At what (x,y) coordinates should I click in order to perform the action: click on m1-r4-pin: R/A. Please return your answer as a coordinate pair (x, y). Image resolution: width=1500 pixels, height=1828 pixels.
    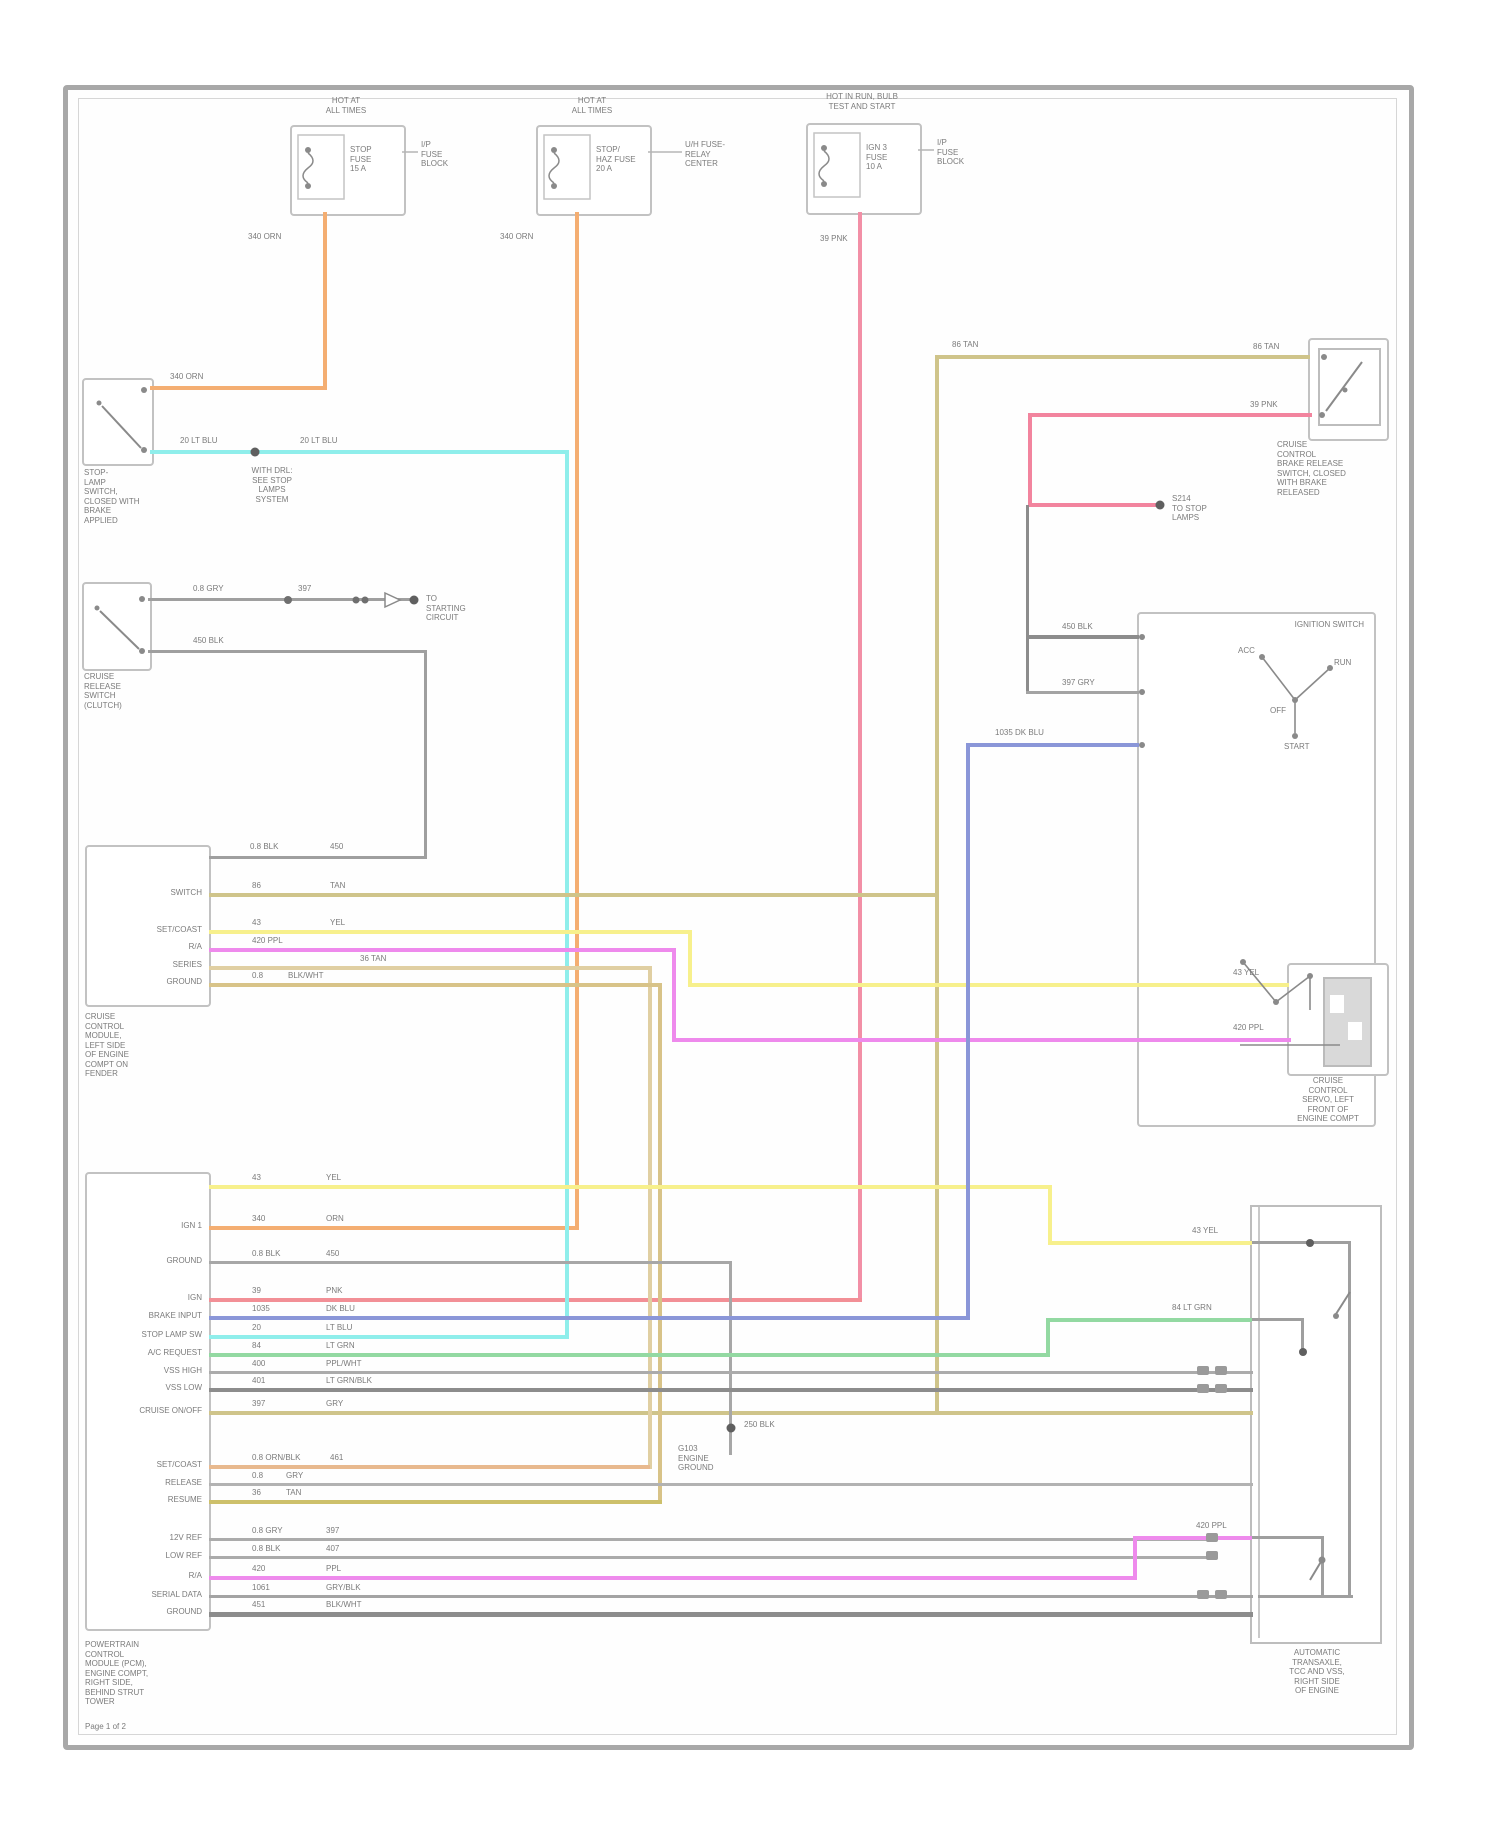
    Looking at the image, I should click on (195, 946).